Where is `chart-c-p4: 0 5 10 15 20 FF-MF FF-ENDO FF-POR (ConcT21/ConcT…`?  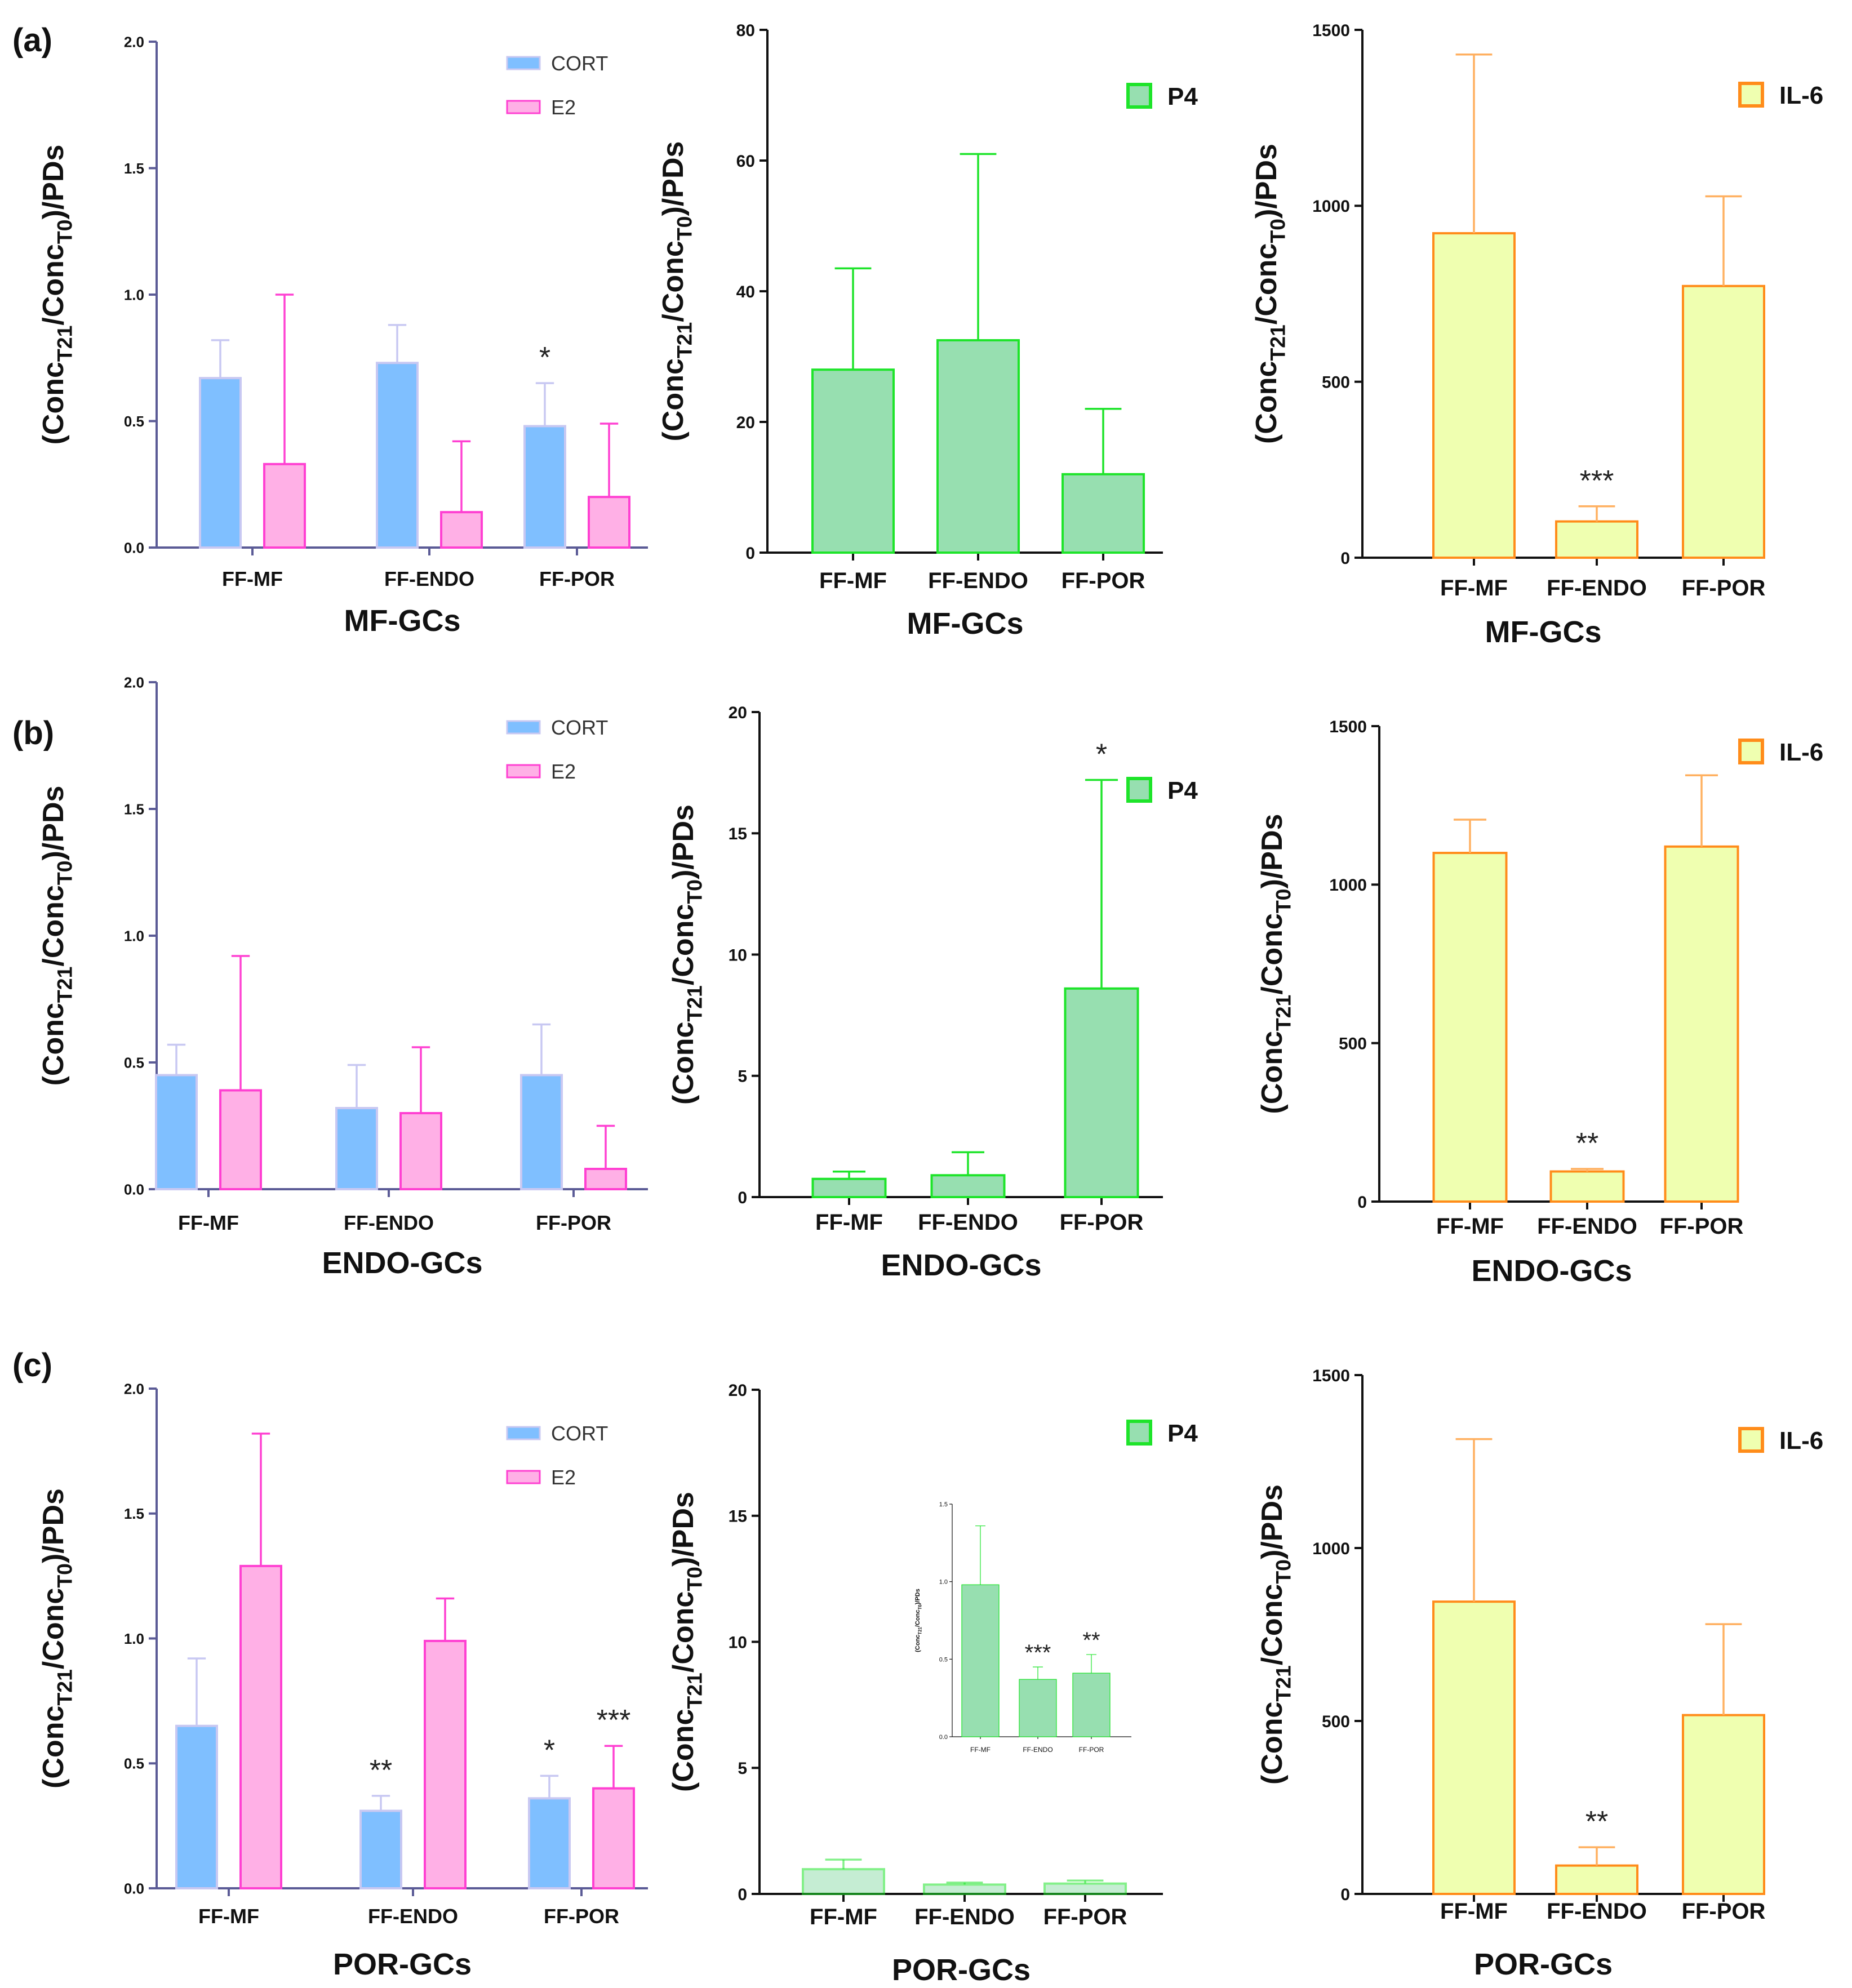
chart-c-p4: 0 5 10 15 20 FF-MF FF-ENDO FF-POR (ConcT21/ConcT… is located at coordinates (933, 1684).